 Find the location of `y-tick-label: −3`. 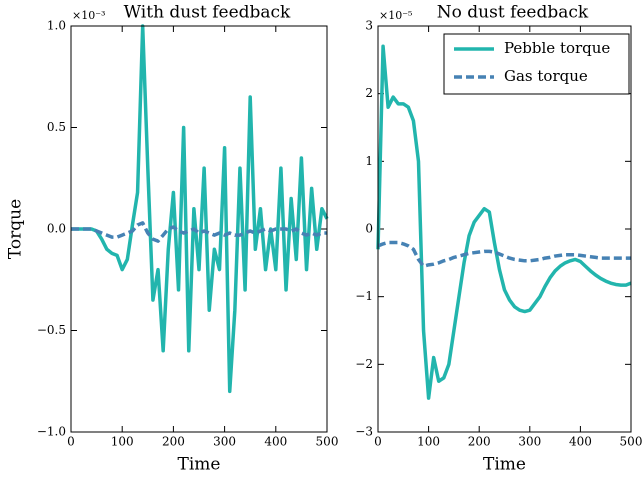

y-tick-label: −3 is located at coordinates (364, 432).